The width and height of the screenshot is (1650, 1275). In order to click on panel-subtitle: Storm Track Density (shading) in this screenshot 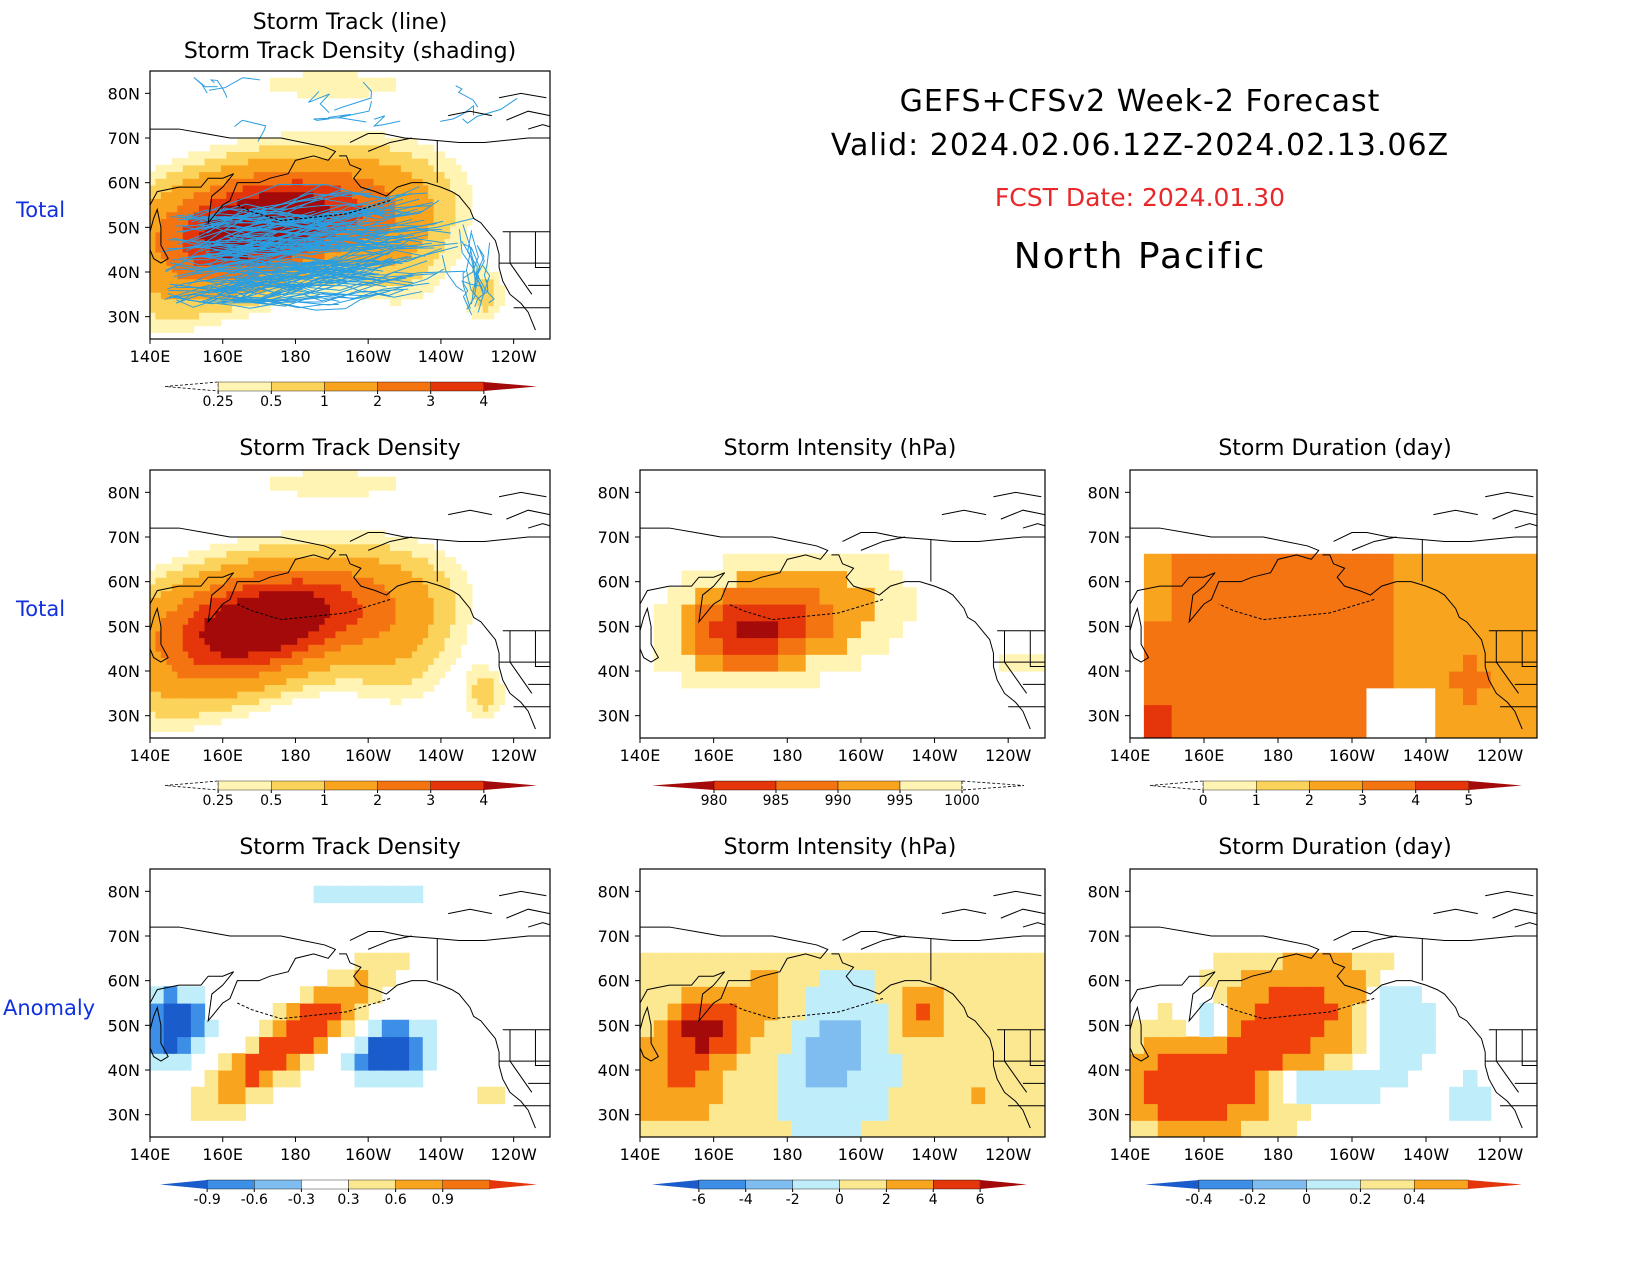, I will do `click(350, 51)`.